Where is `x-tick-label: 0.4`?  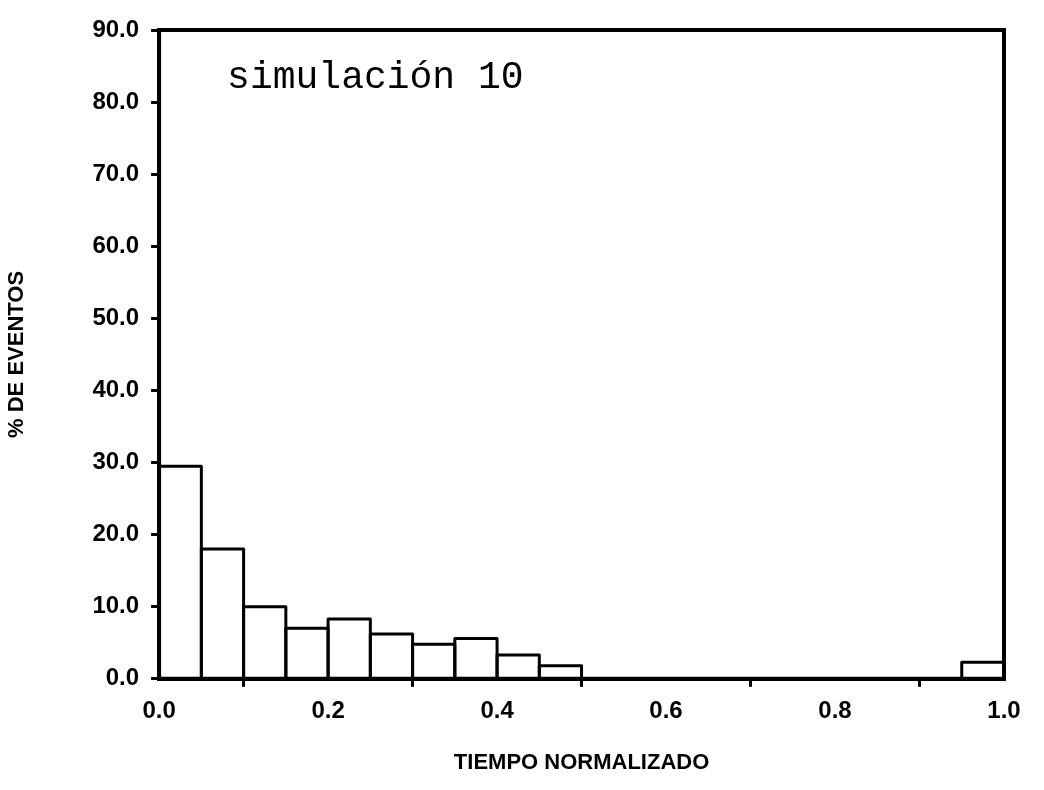
x-tick-label: 0.4 is located at coordinates (497, 709).